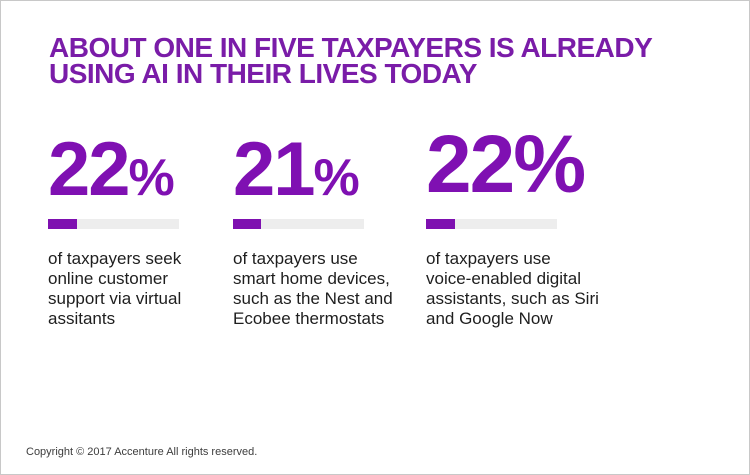 The image size is (750, 475). I want to click on stat-value: 21%, so click(328, 170).